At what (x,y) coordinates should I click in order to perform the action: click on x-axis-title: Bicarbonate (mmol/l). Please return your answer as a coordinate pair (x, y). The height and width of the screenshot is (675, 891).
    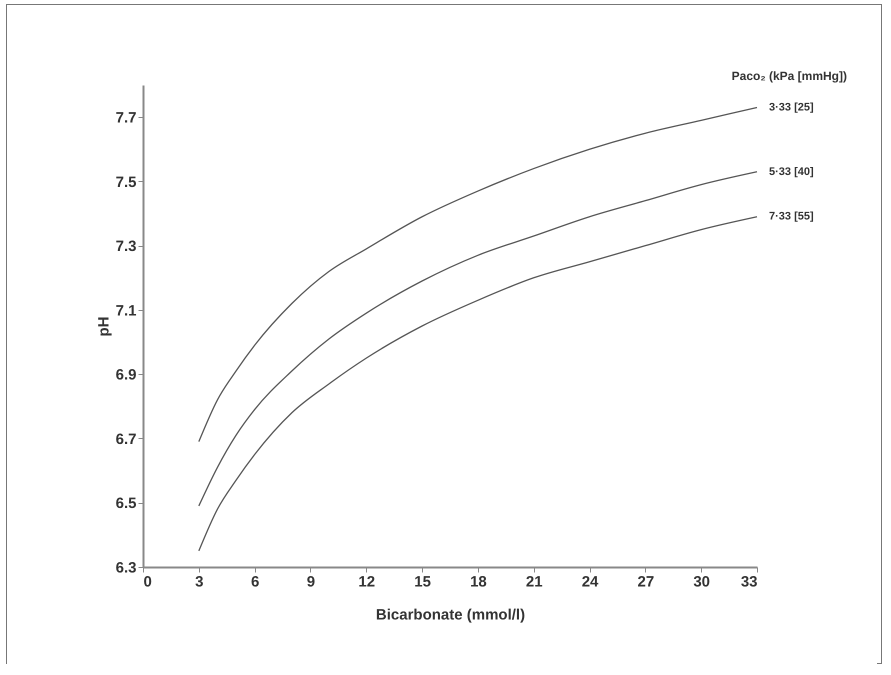
    Looking at the image, I should click on (451, 615).